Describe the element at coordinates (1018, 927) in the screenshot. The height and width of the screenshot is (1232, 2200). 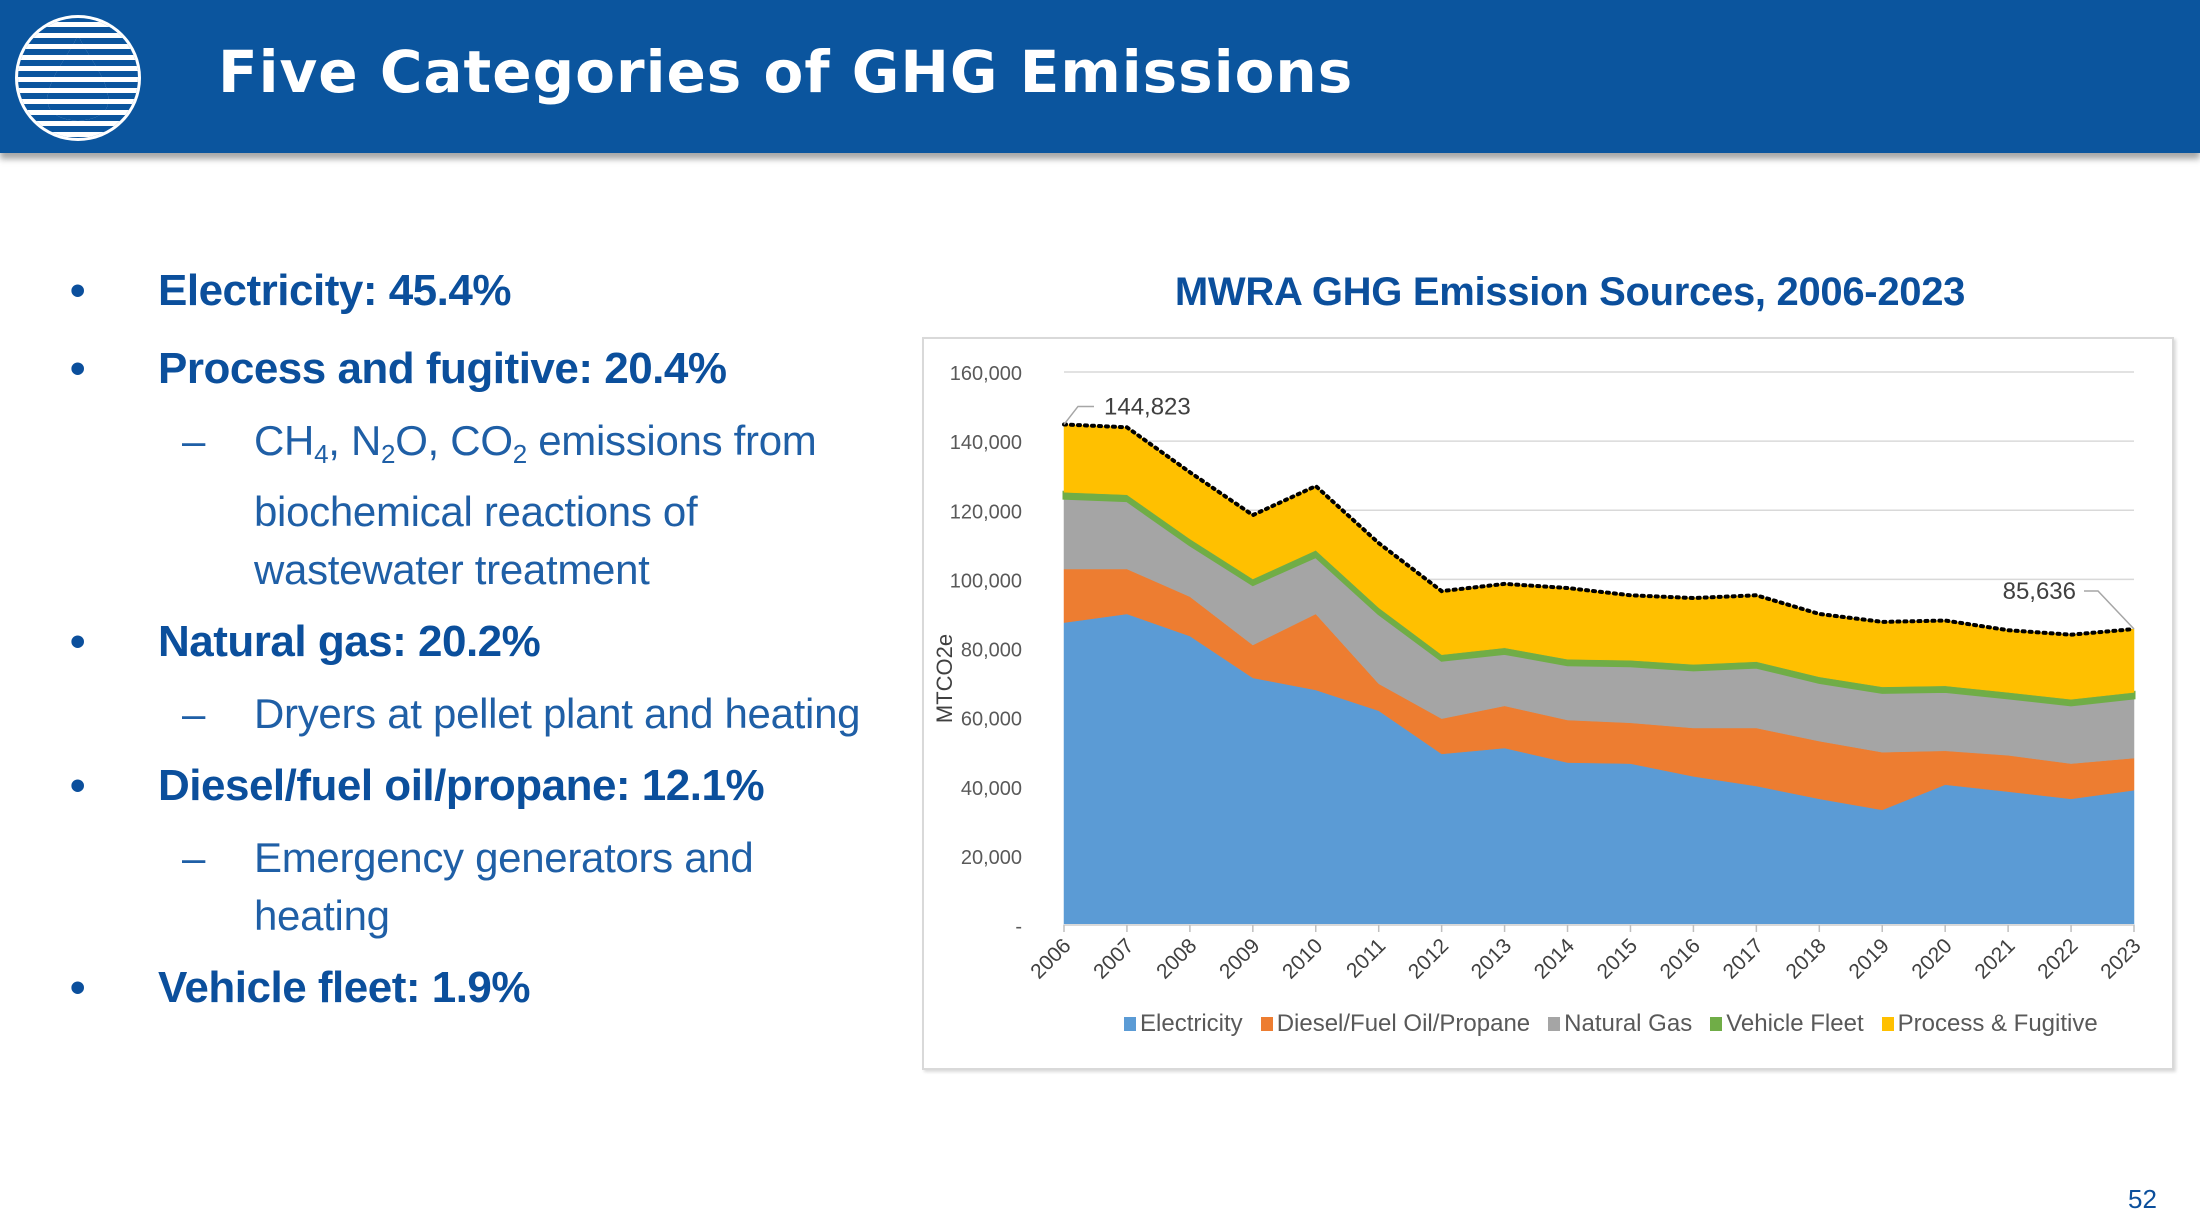
I see `y-tick-label: -` at that location.